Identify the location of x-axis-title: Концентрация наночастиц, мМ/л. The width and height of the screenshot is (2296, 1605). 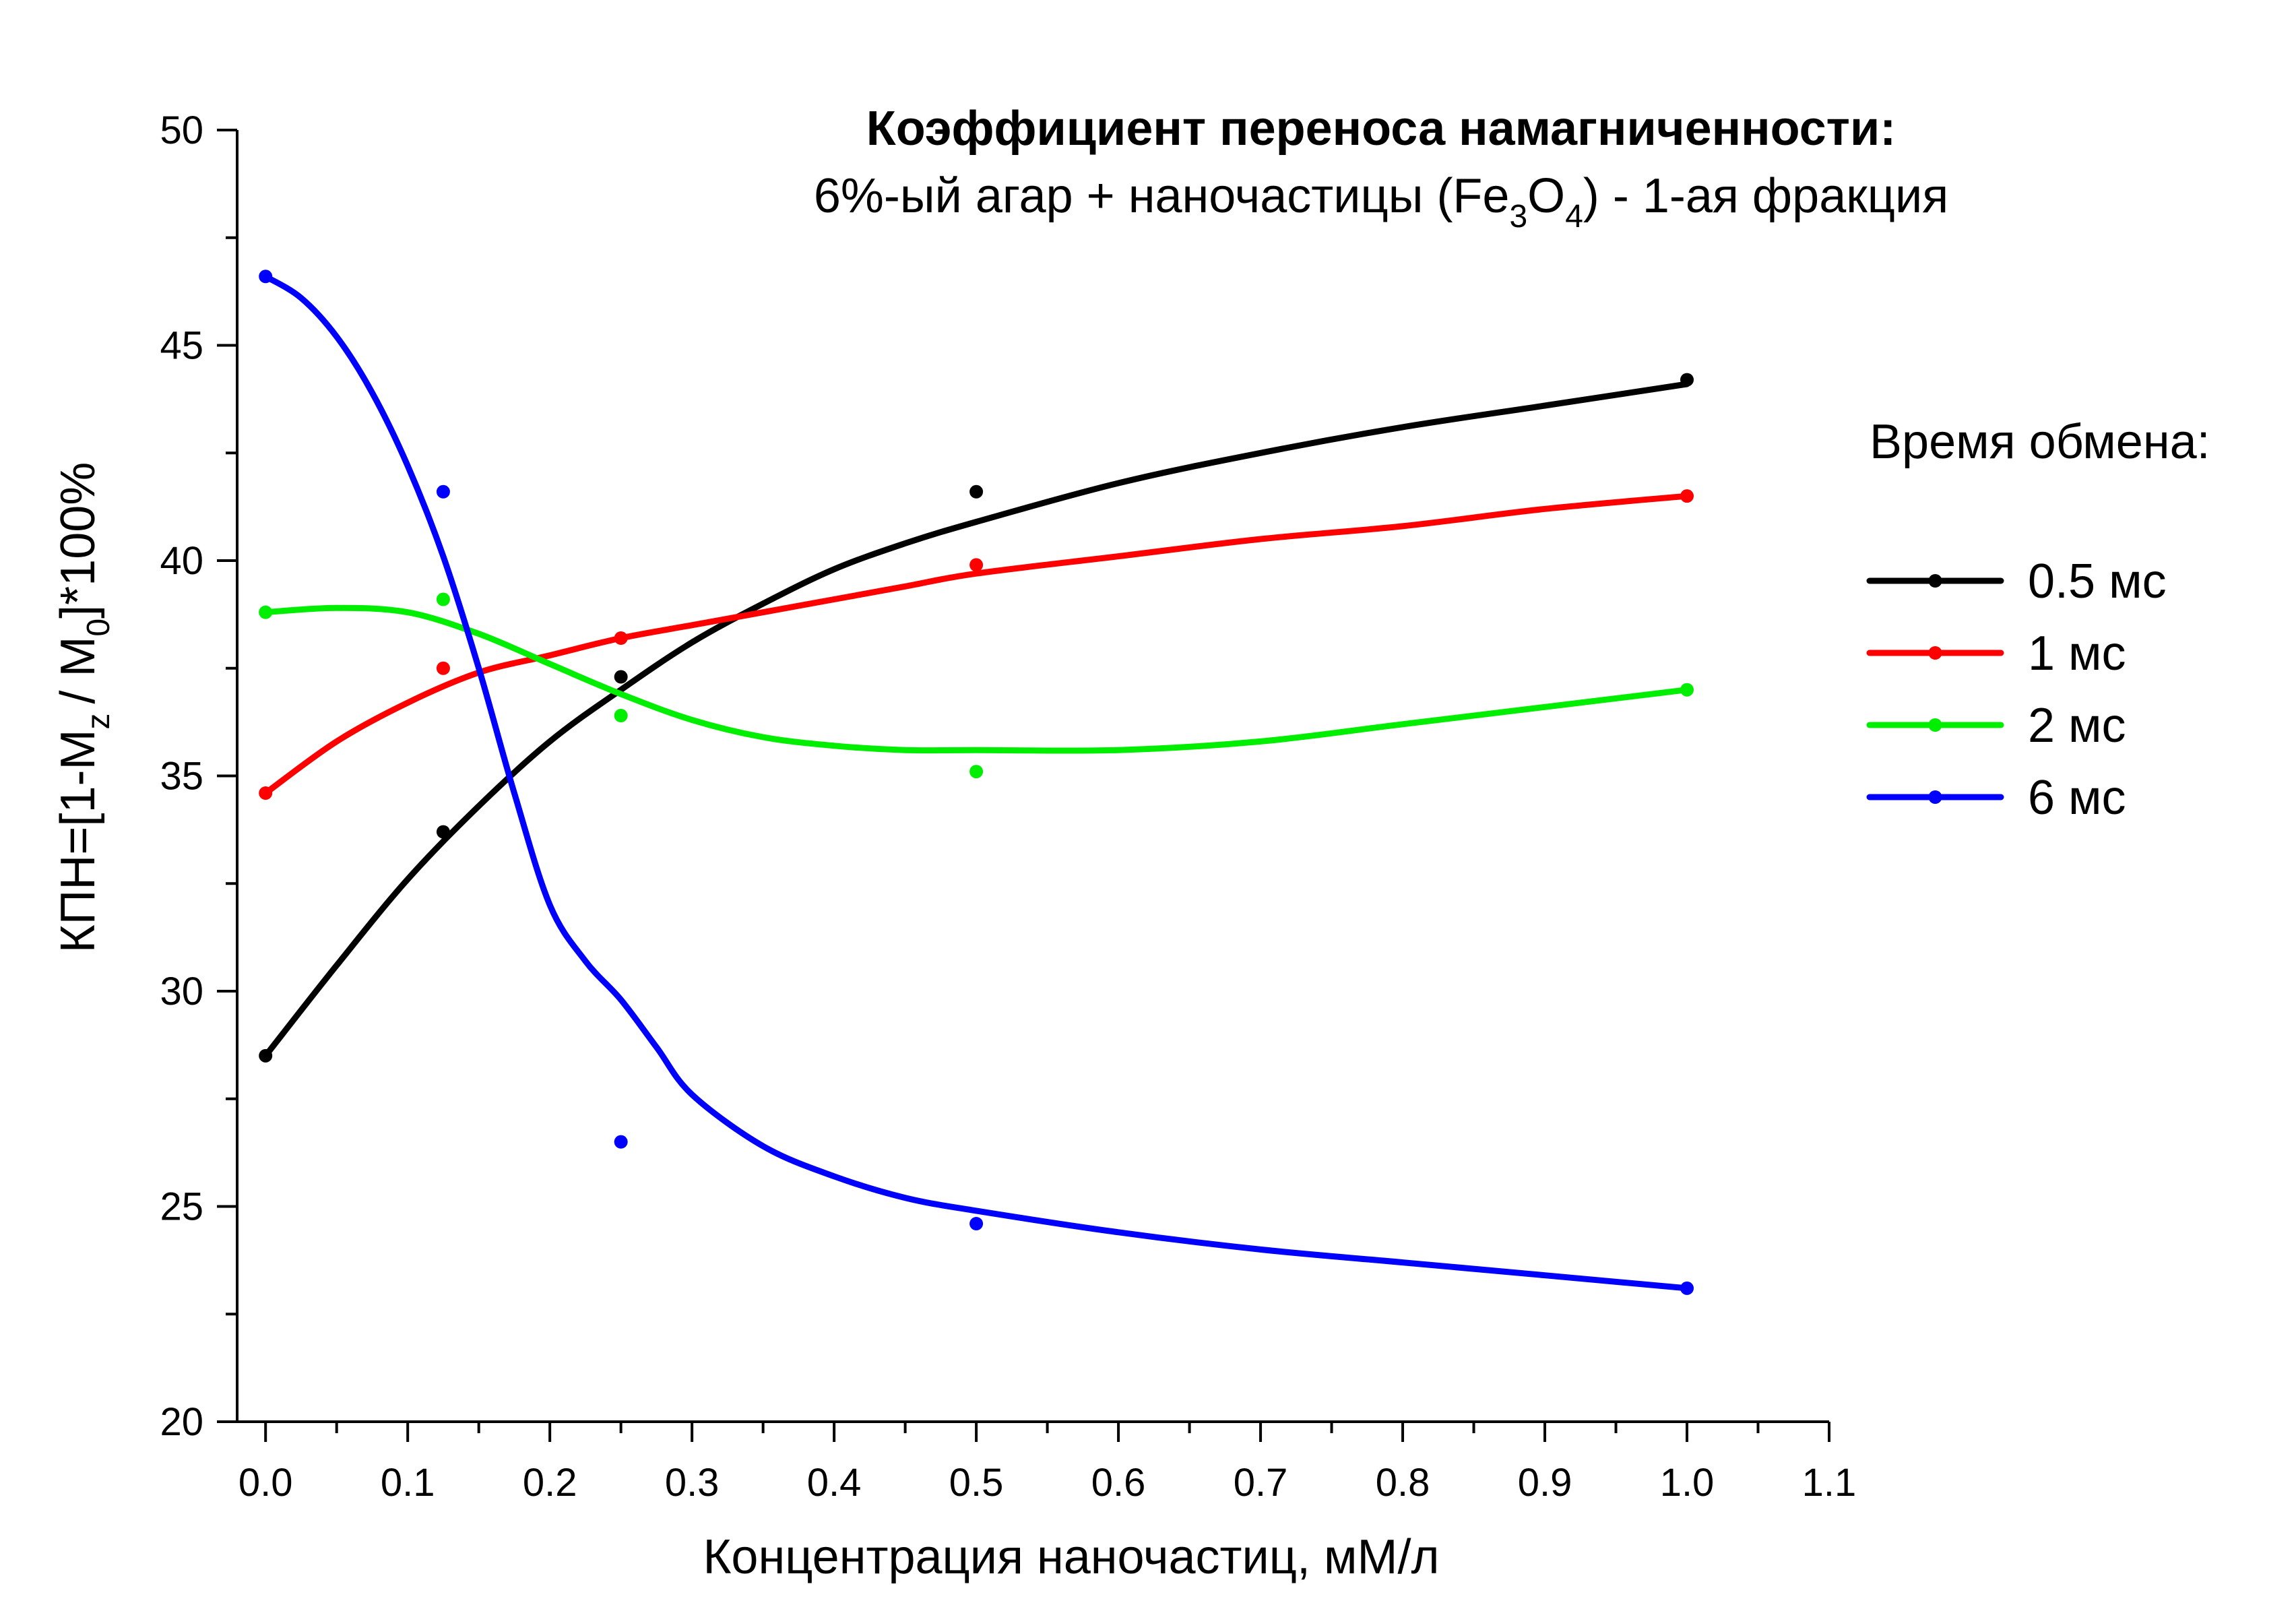
(1071, 1557).